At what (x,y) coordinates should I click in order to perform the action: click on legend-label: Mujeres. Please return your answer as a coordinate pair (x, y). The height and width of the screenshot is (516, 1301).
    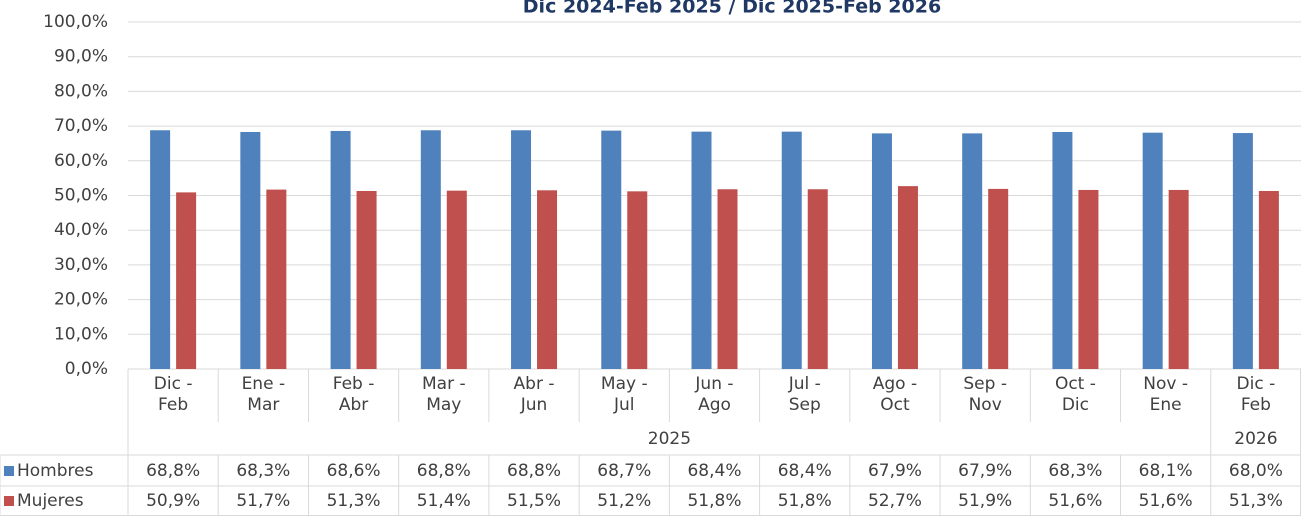
    Looking at the image, I should click on (50, 501).